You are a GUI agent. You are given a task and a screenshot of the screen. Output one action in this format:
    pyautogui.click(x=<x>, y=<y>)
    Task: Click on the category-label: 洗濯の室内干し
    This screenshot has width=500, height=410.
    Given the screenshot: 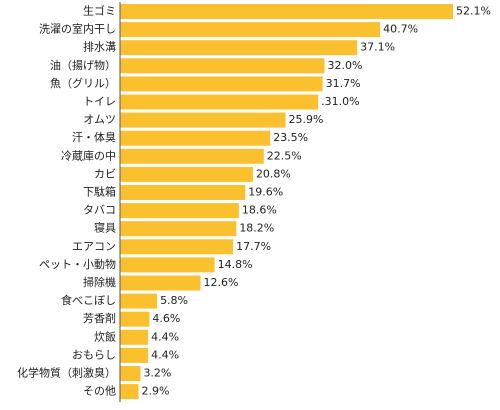 What is the action you would take?
    pyautogui.click(x=77, y=29)
    